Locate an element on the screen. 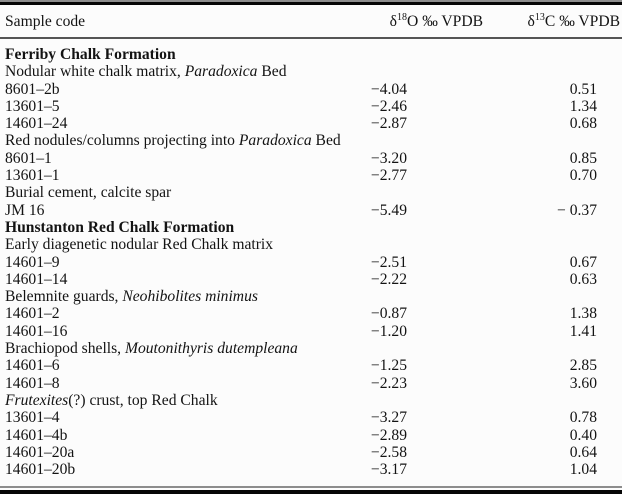 The height and width of the screenshot is (494, 622). sample-code-cell: Burial cement, calcite spar is located at coordinates (311, 192).